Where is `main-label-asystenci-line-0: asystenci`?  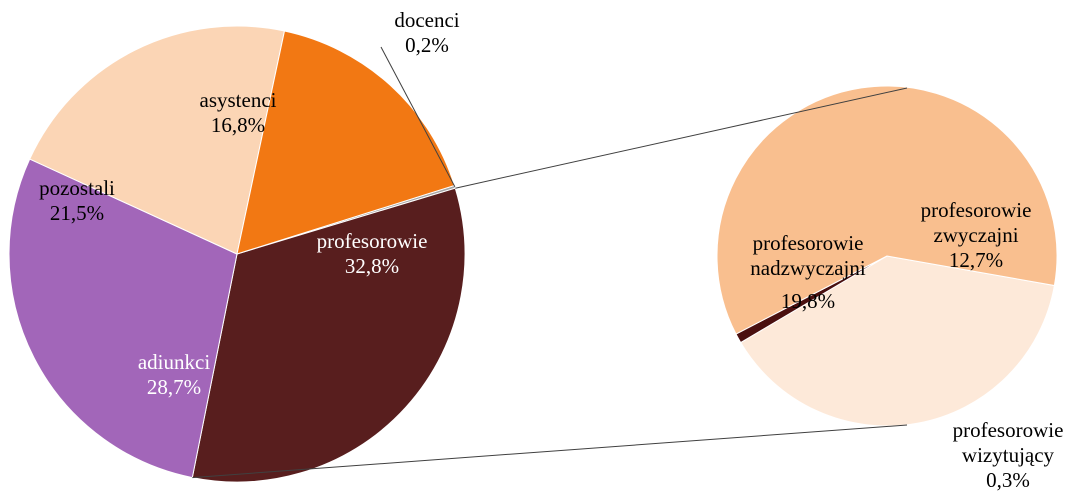 main-label-asystenci-line-0: asystenci is located at coordinates (238, 100).